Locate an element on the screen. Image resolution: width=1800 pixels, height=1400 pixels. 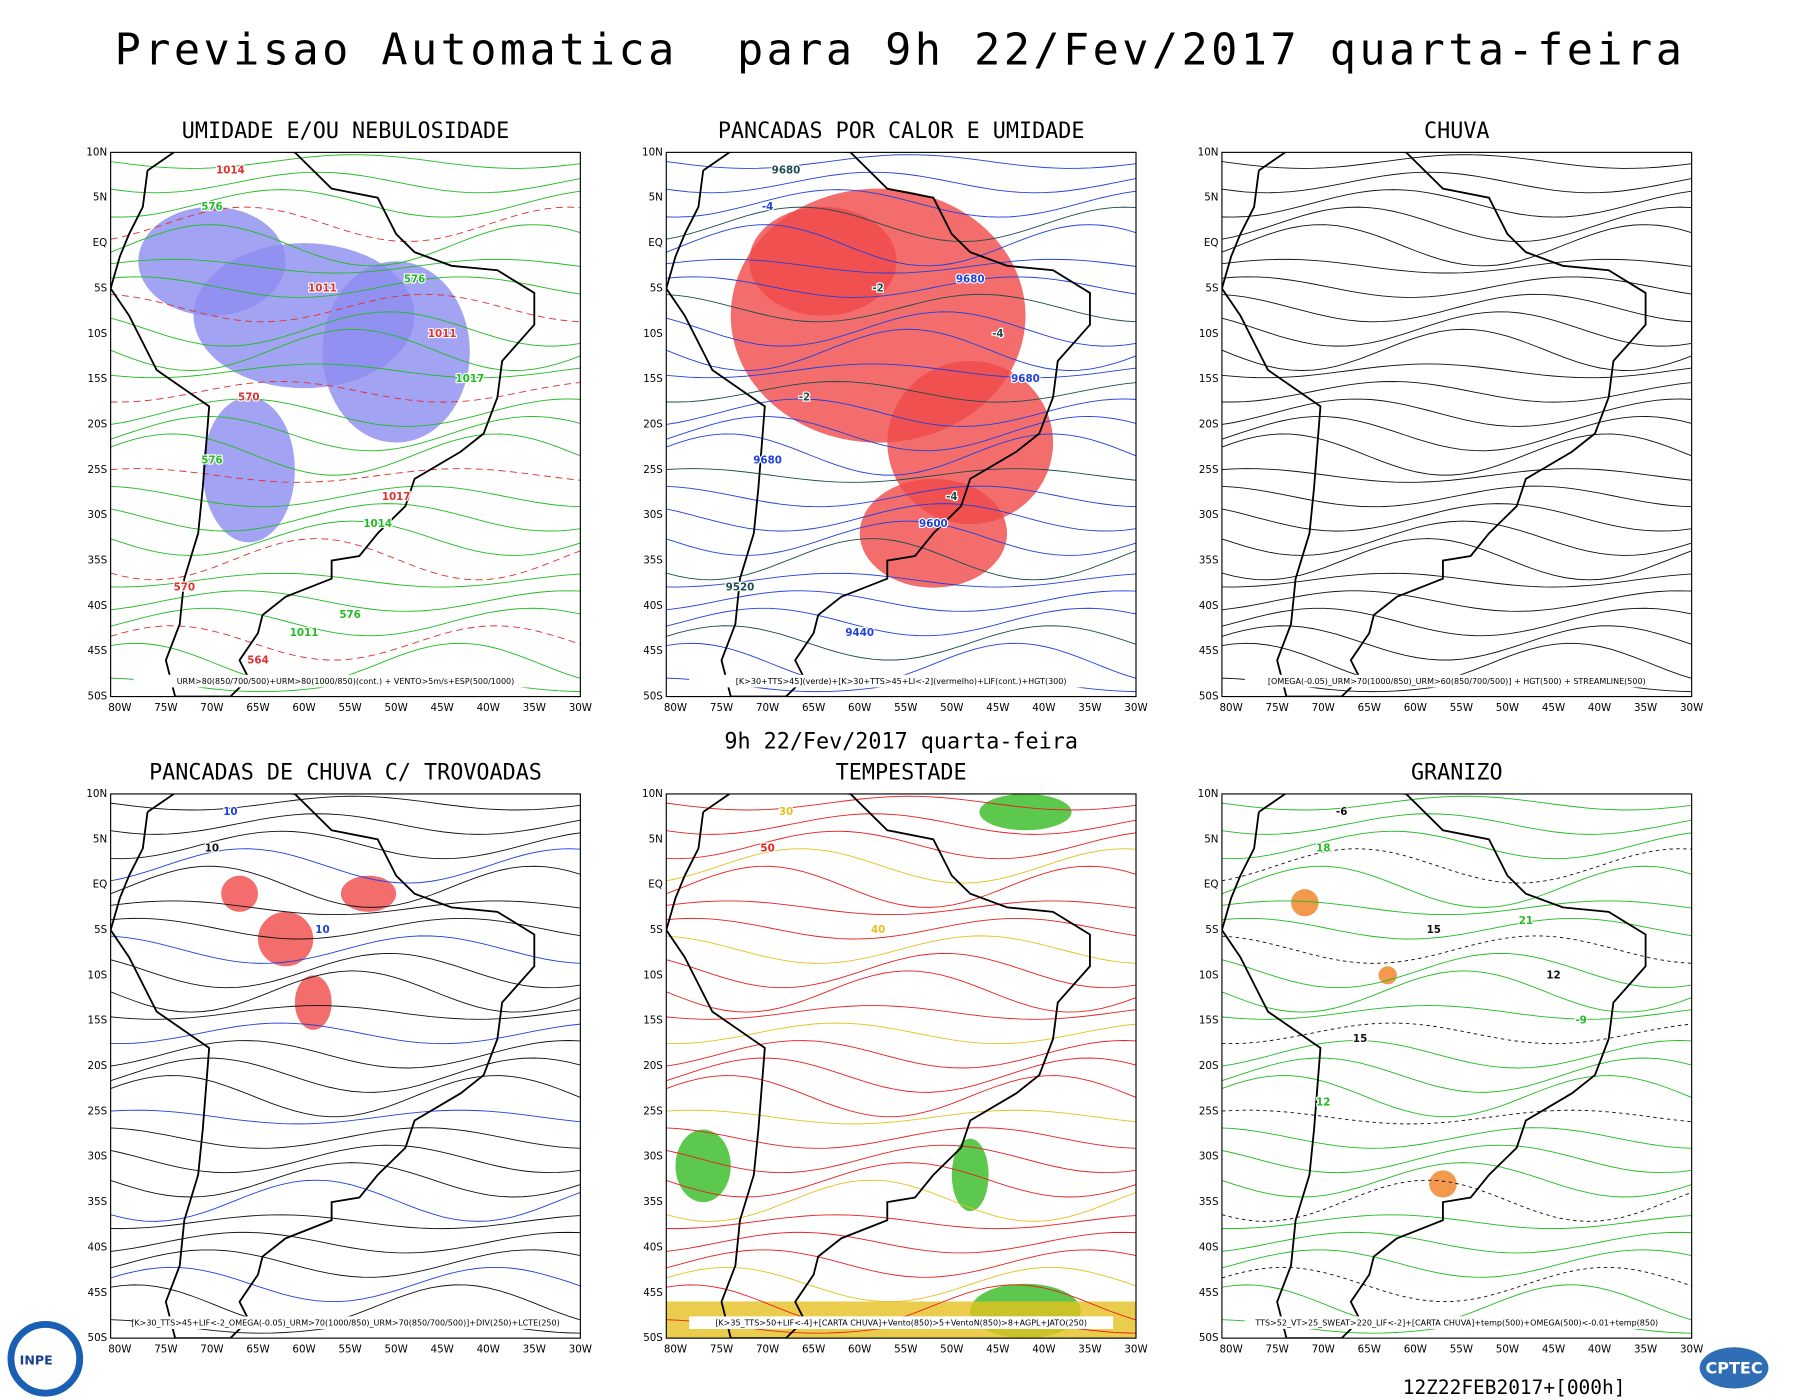
lon-label: 75W is located at coordinates (165, 1350).